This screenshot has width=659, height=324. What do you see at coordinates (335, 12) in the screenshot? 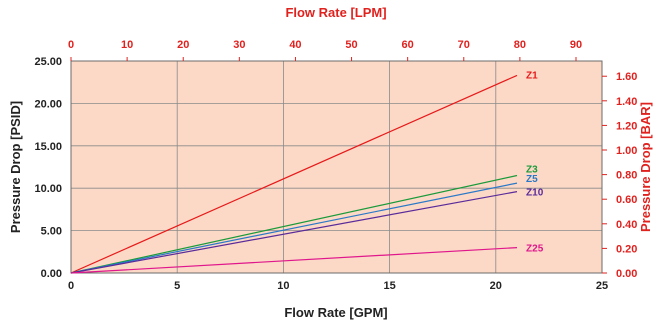
I see `x2-axis-title: Flow Rate [LPM]` at bounding box center [335, 12].